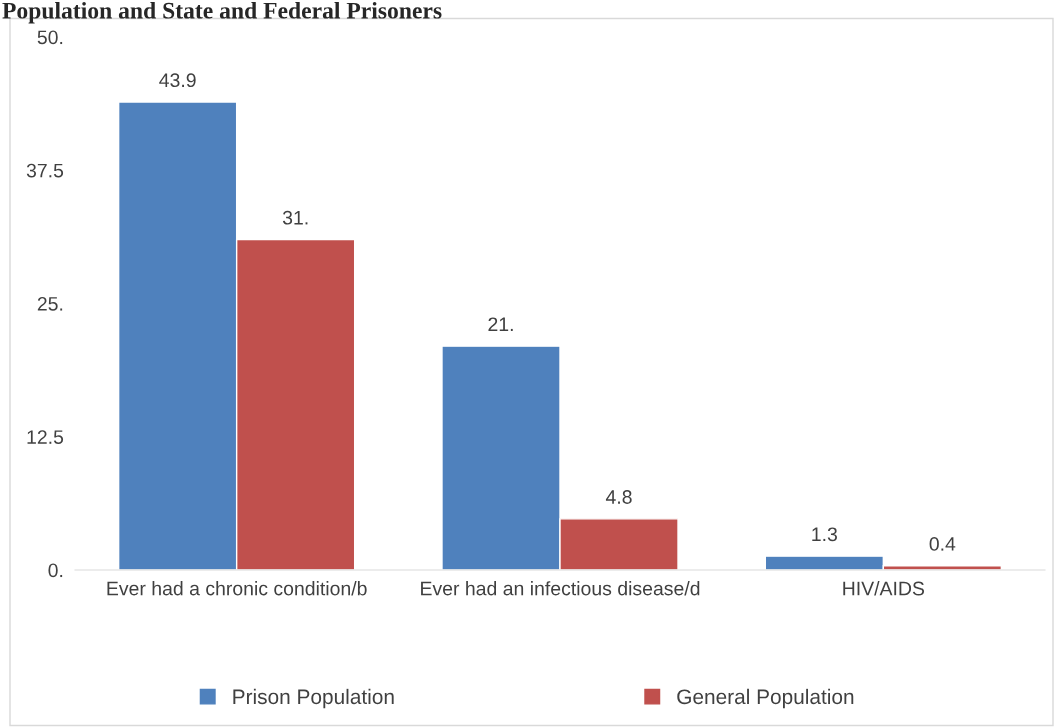 The height and width of the screenshot is (727, 1055). Describe the element at coordinates (295, 217) in the screenshot. I see `data-label: 31.` at that location.